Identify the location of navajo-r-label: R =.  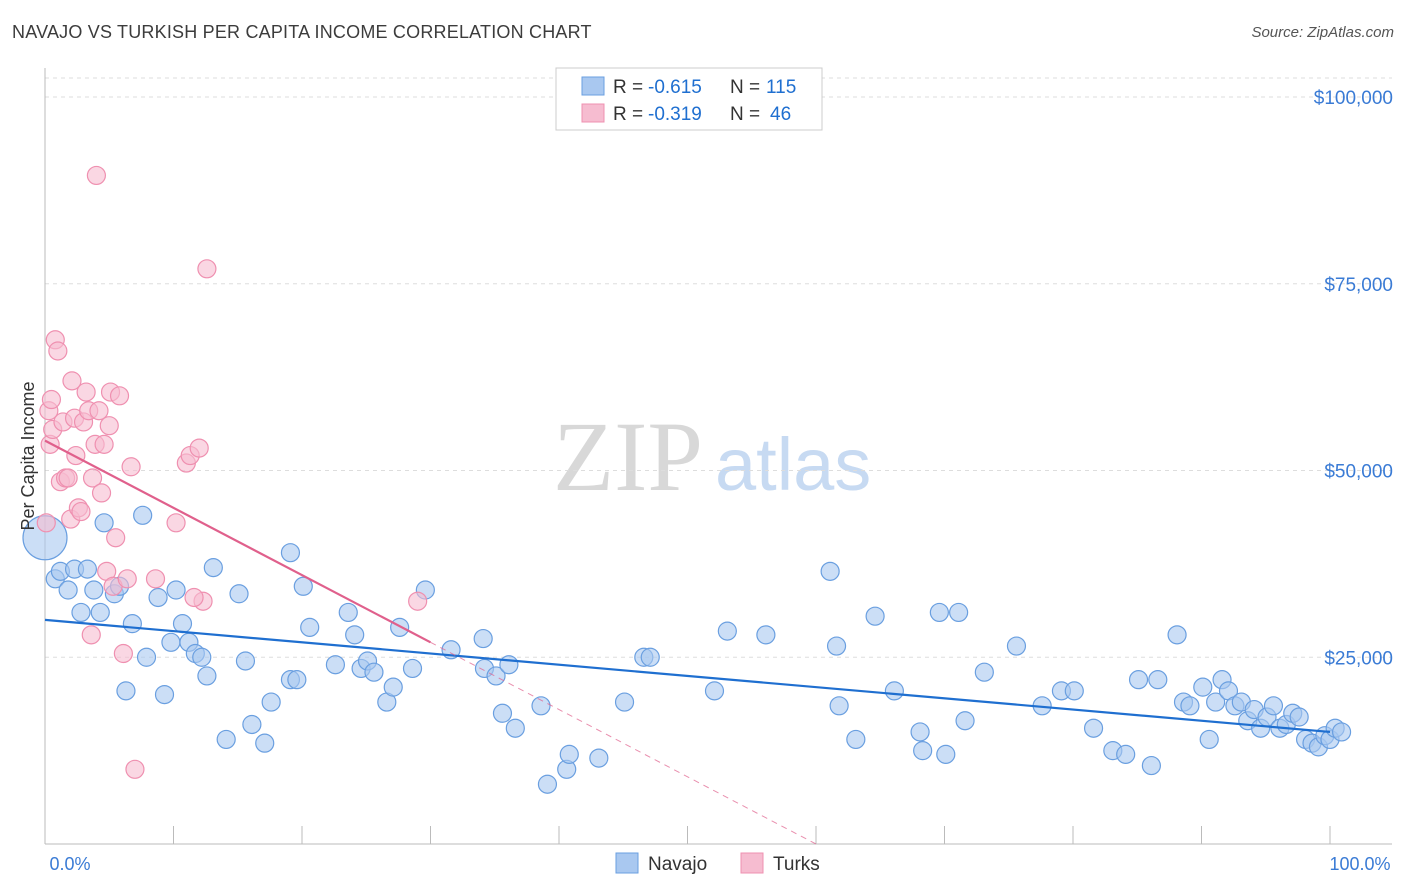
(628, 87).